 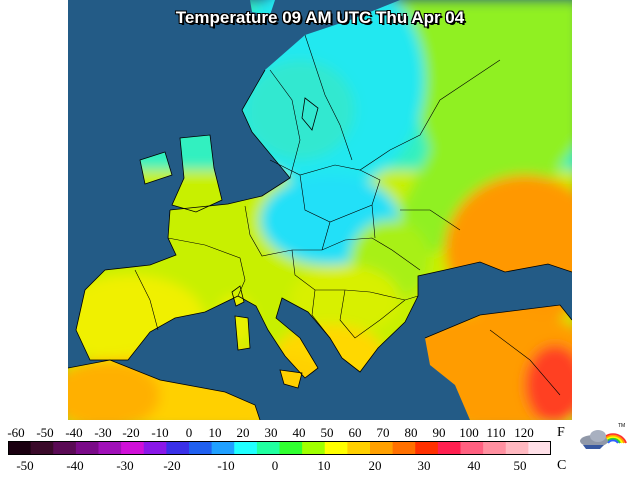 What do you see at coordinates (327, 432) in the screenshot?
I see `f-tick-label: 50` at bounding box center [327, 432].